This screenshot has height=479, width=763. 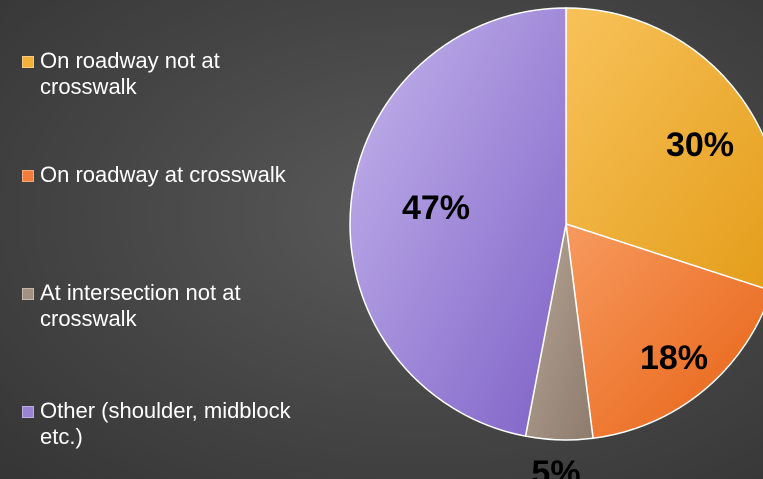 I want to click on legend-label: On roadway at crosswalk, so click(x=163, y=174).